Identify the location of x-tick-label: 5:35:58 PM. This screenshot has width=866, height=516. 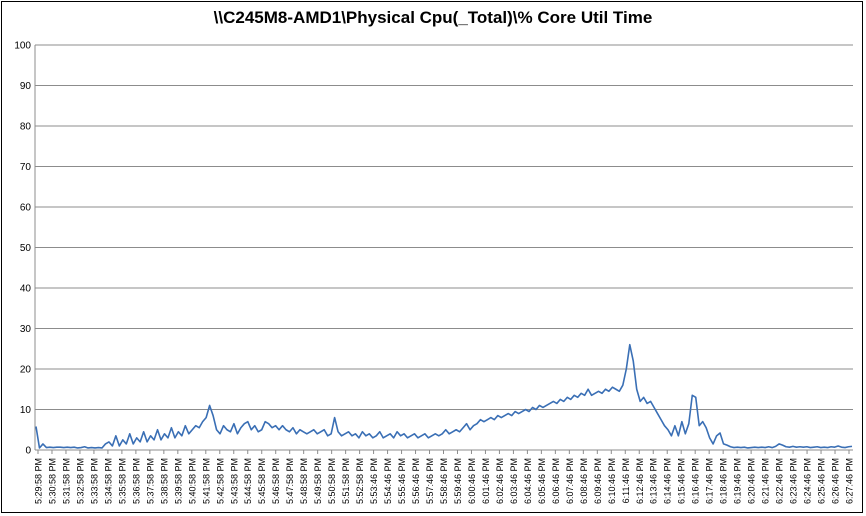
(122, 481).